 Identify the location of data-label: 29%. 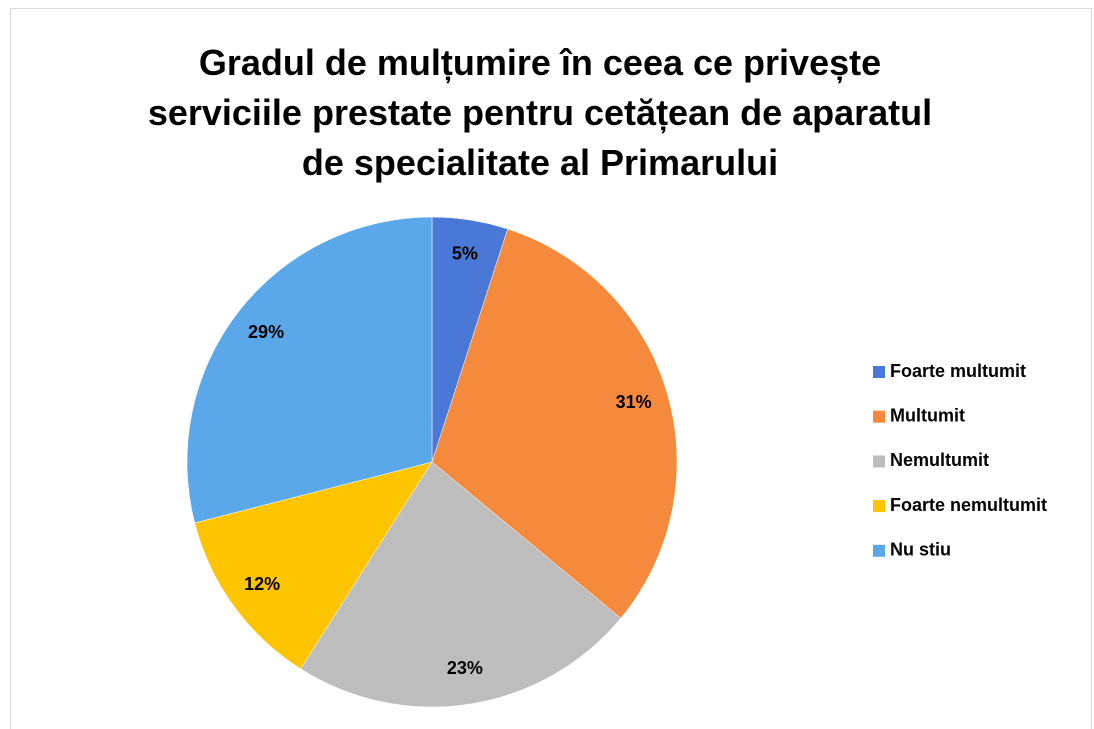
(266, 332).